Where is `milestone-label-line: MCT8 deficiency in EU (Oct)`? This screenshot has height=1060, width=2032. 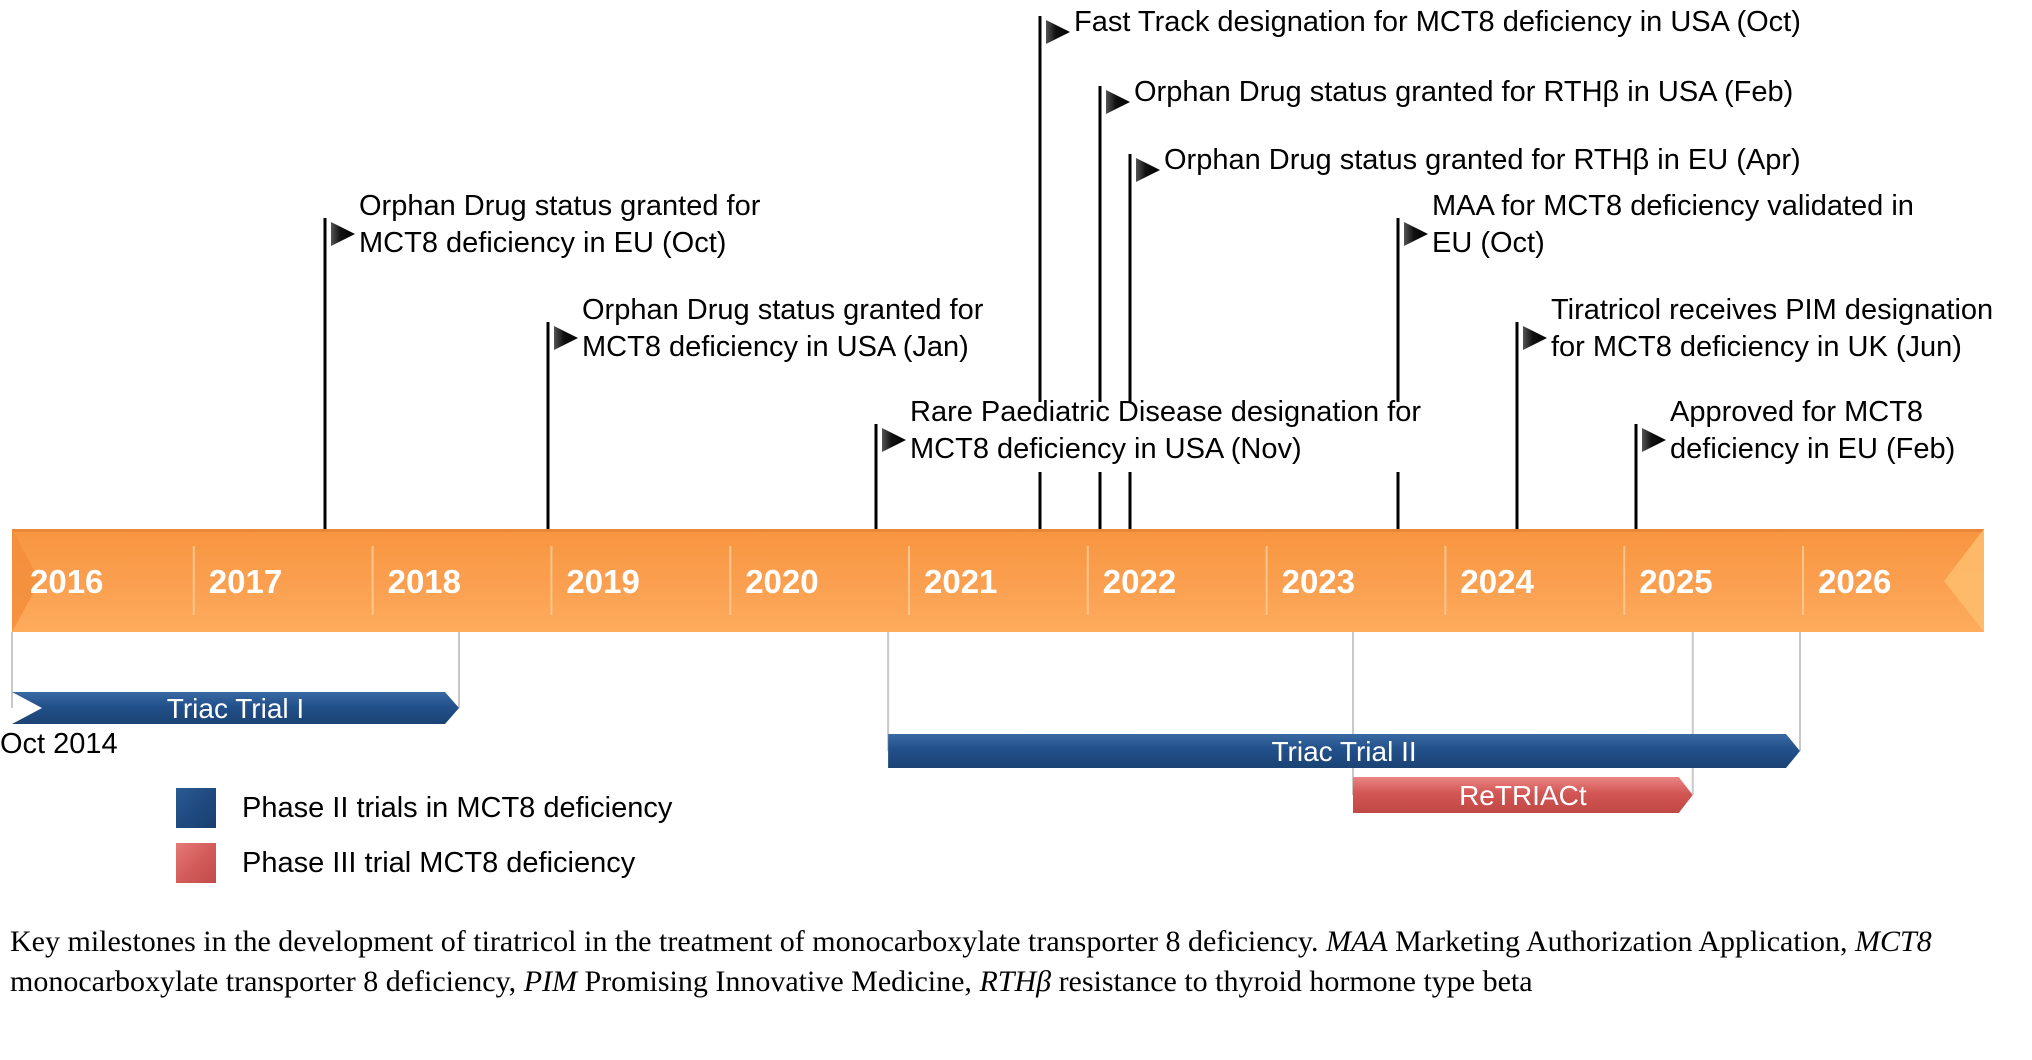 milestone-label-line: MCT8 deficiency in EU (Oct) is located at coordinates (543, 243).